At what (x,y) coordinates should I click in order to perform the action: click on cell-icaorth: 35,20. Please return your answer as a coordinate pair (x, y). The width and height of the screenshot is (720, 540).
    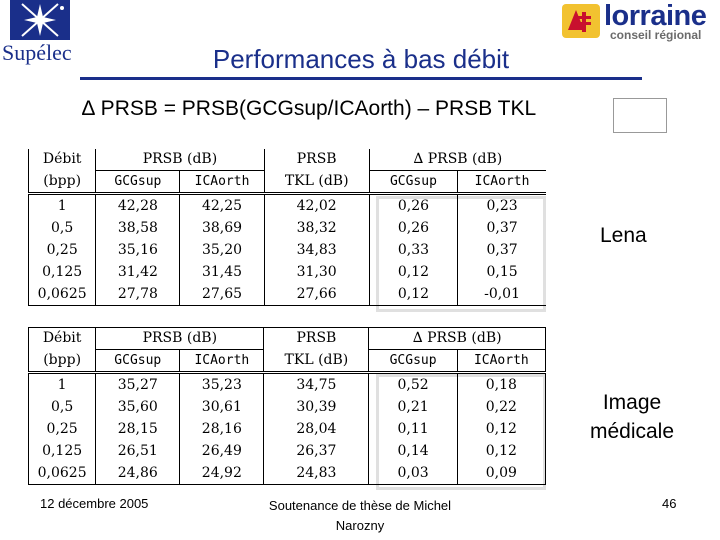
    Looking at the image, I should click on (222, 250).